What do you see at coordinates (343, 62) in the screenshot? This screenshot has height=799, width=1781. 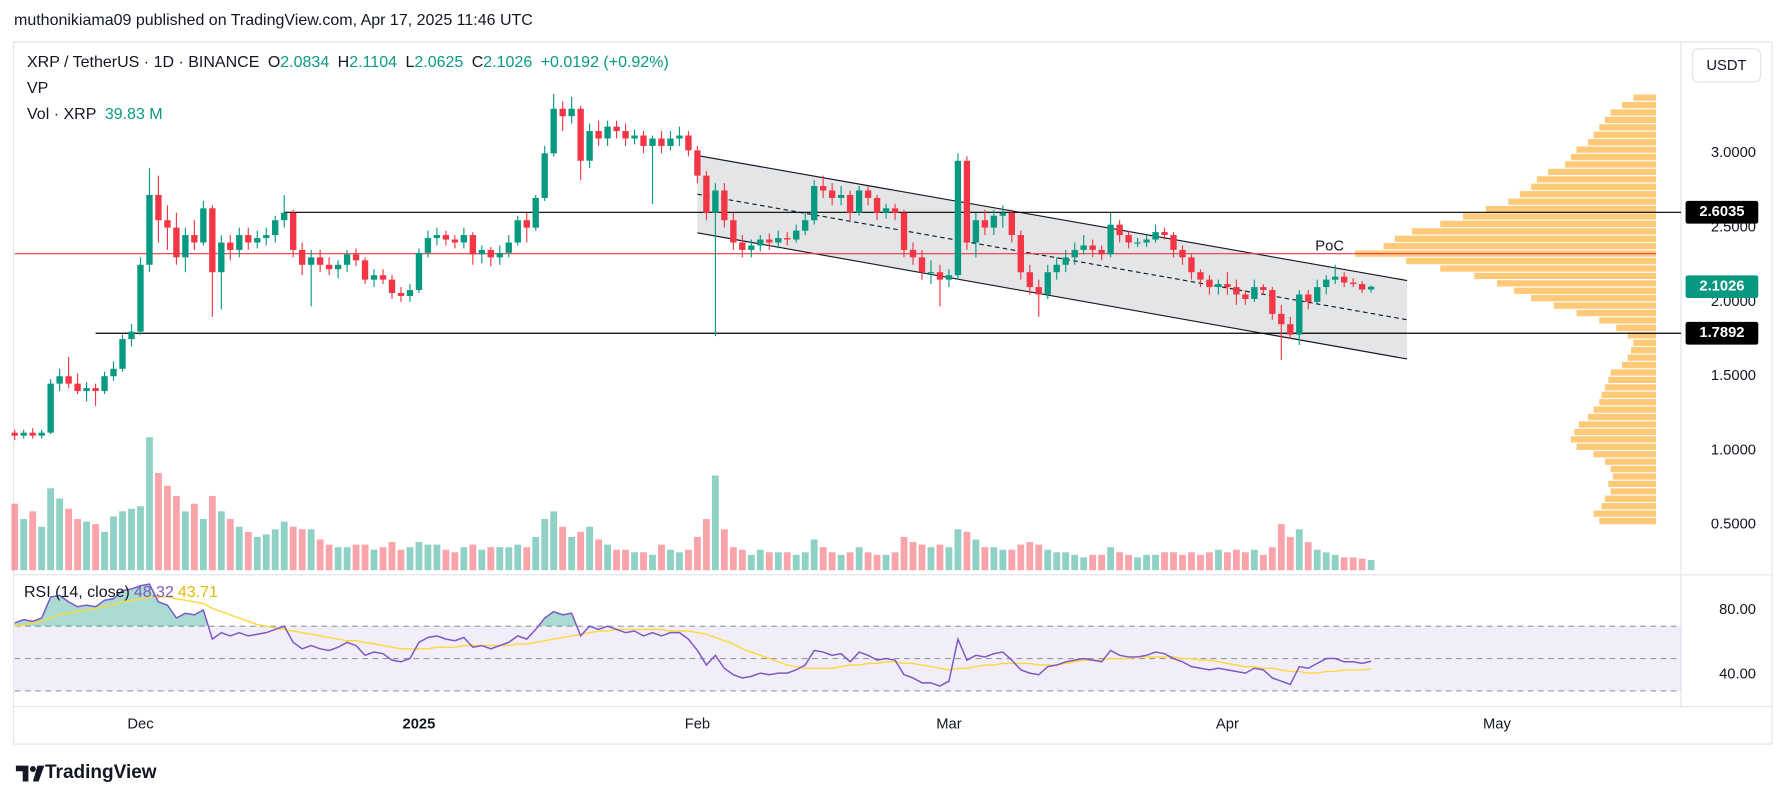 I see `ohlc-letter: H` at bounding box center [343, 62].